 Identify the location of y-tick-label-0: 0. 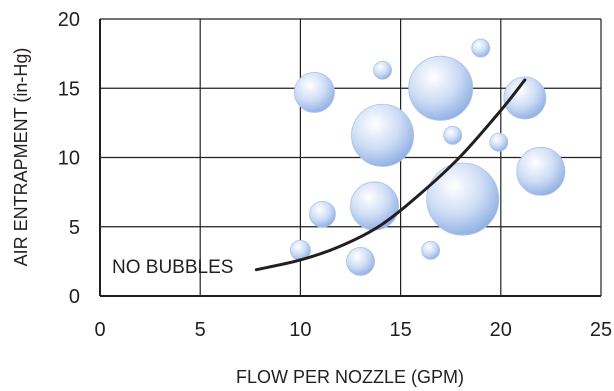
(74, 297).